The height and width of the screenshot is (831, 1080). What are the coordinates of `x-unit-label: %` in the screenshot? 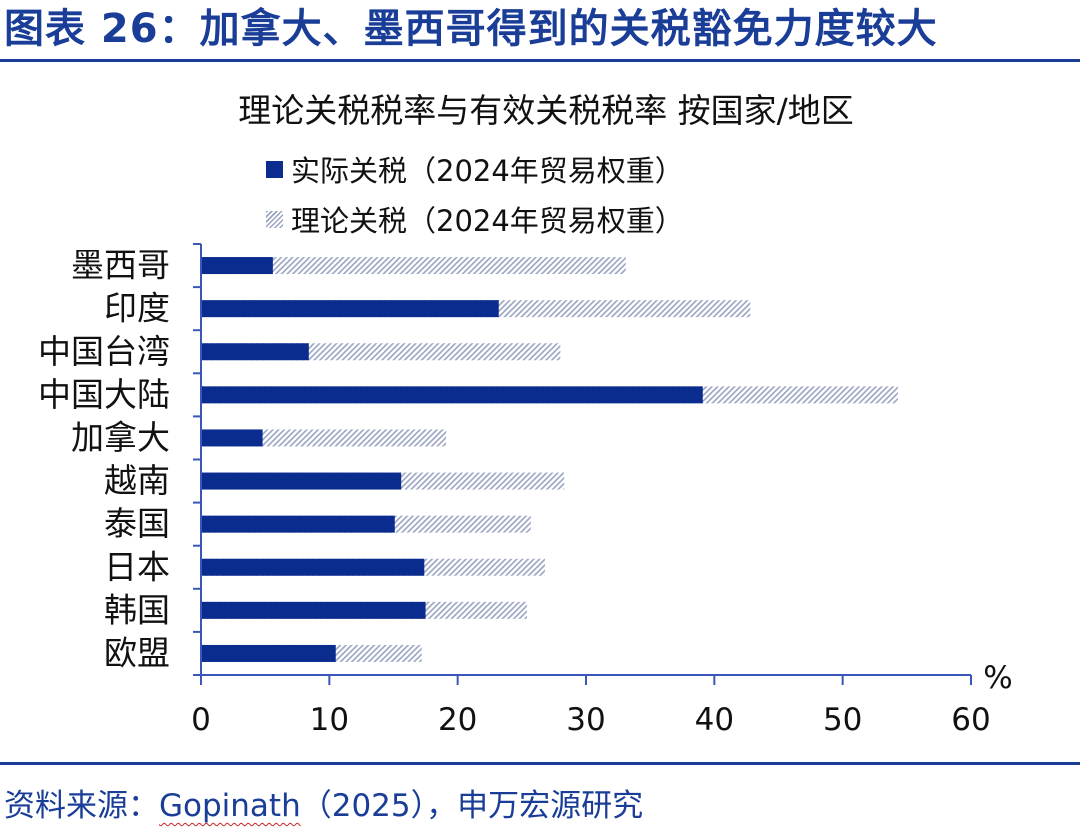 It's located at (997, 678).